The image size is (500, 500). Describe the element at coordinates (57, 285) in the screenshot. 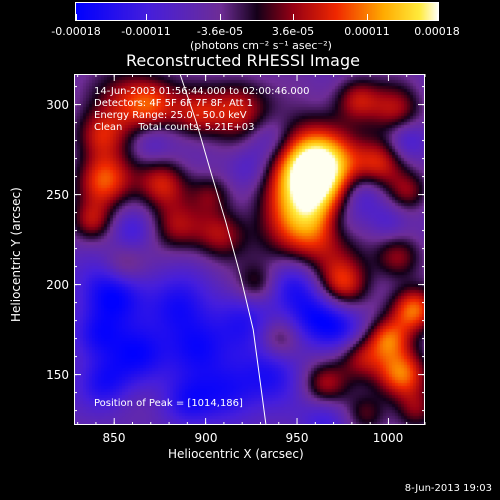

I see `y-tick-label: 200` at that location.